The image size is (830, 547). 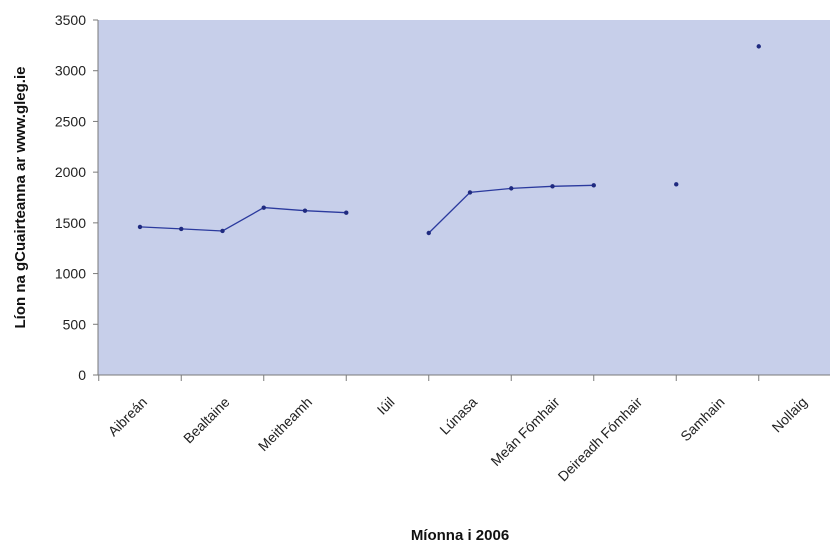 I want to click on x-tick-label: Meitheamh, so click(x=285, y=424).